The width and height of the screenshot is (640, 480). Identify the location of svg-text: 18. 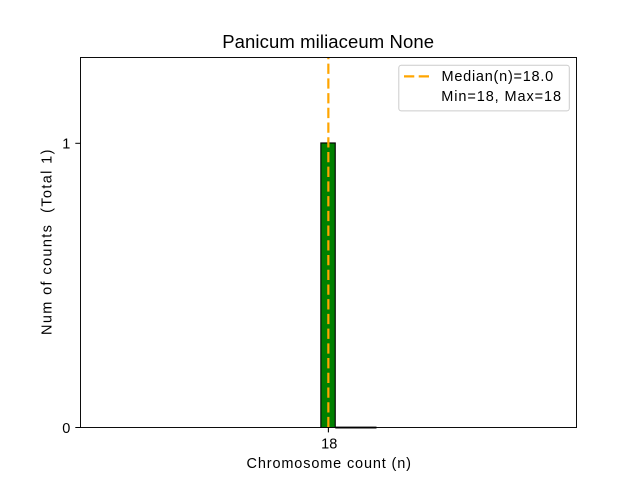
(329, 445).